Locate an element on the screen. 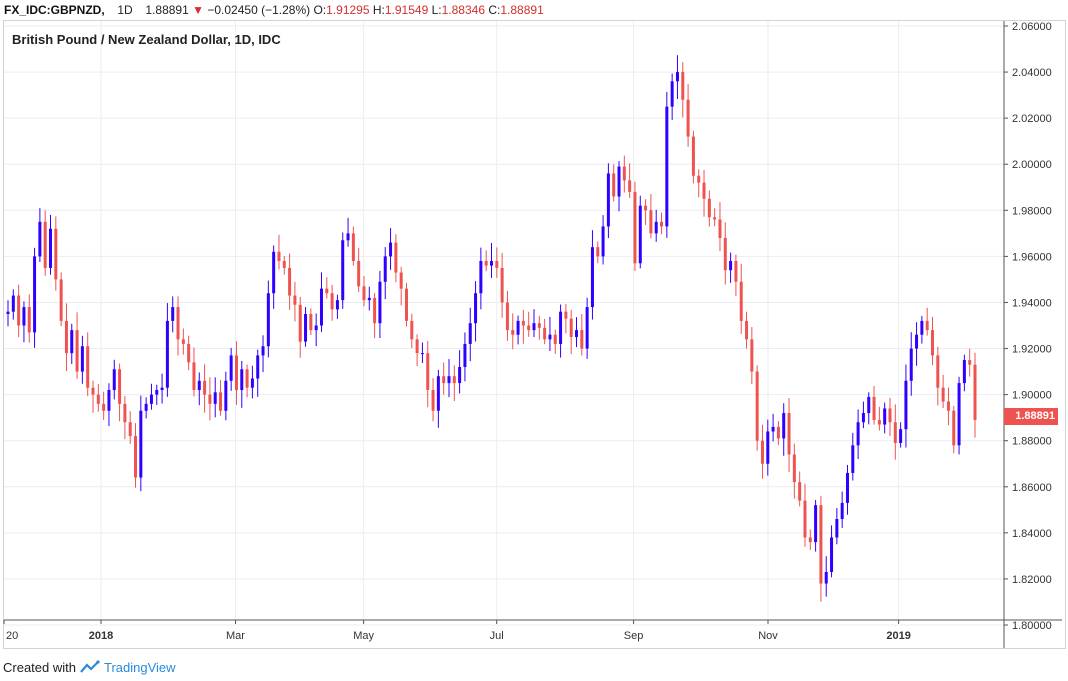 The width and height of the screenshot is (1068, 681). symbol-name: FX_IDC:GBPNZD, is located at coordinates (54, 10).